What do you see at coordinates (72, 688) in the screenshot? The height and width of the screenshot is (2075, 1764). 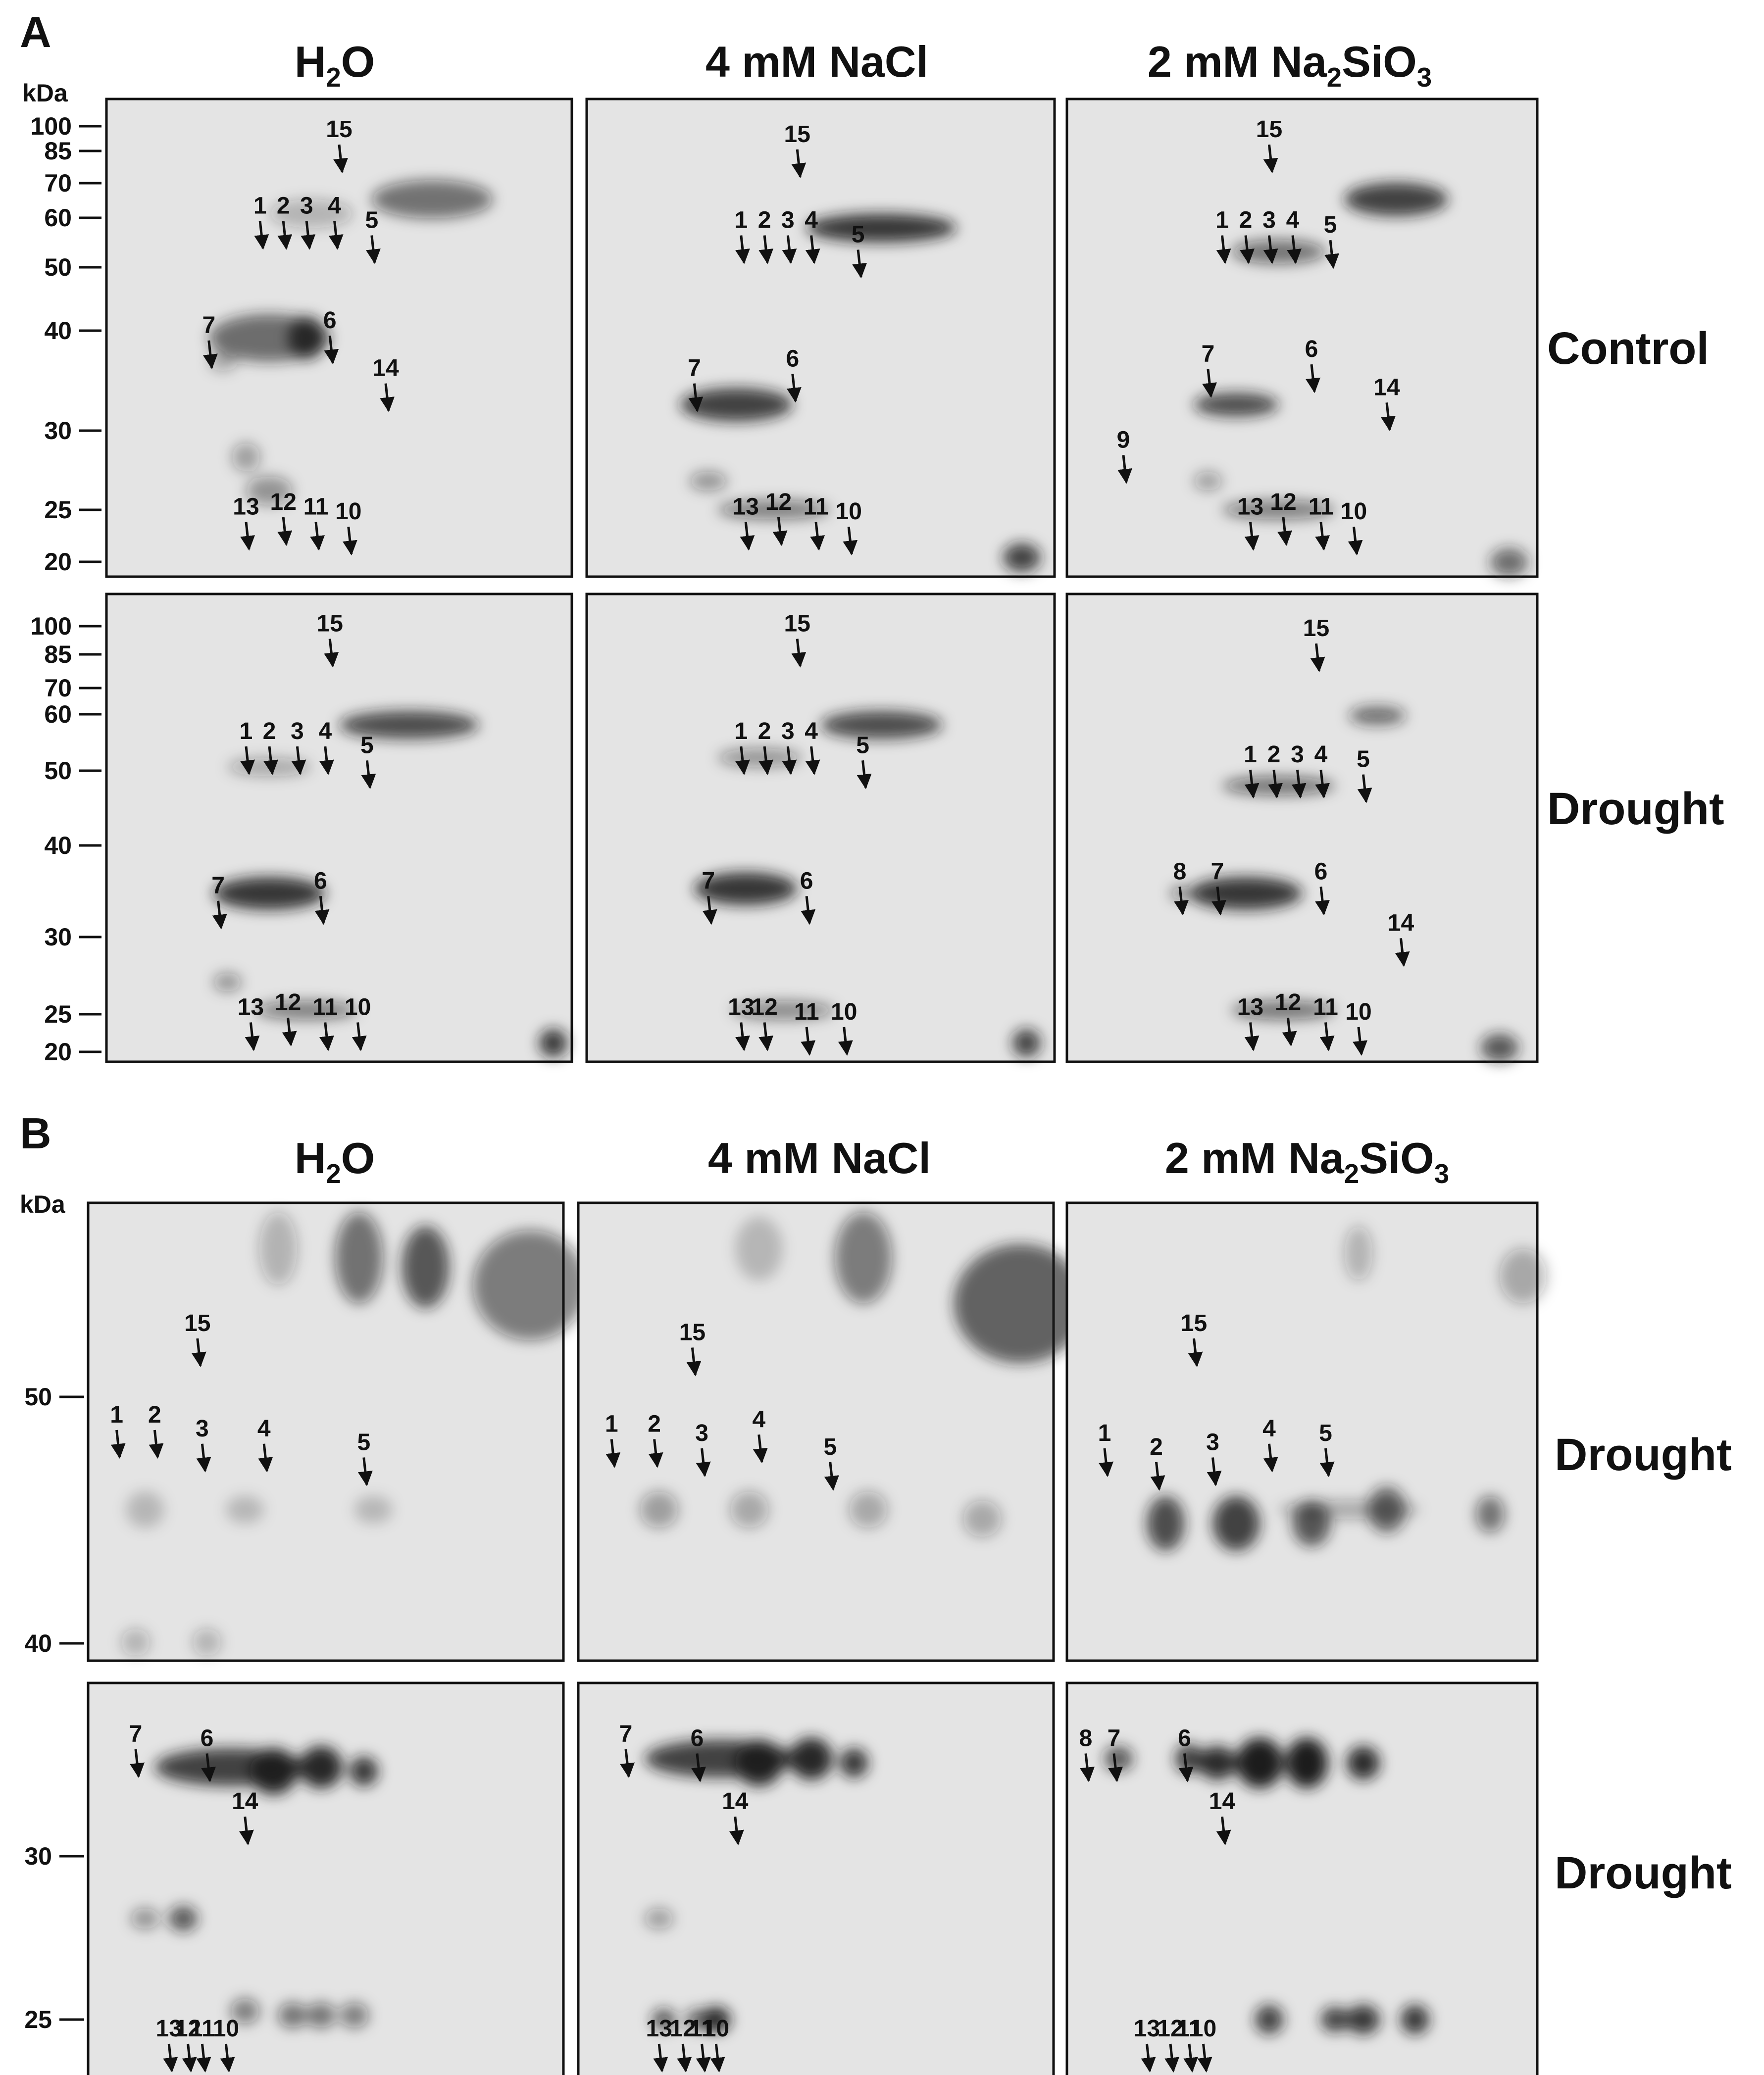 I see `mw-tick: 70` at bounding box center [72, 688].